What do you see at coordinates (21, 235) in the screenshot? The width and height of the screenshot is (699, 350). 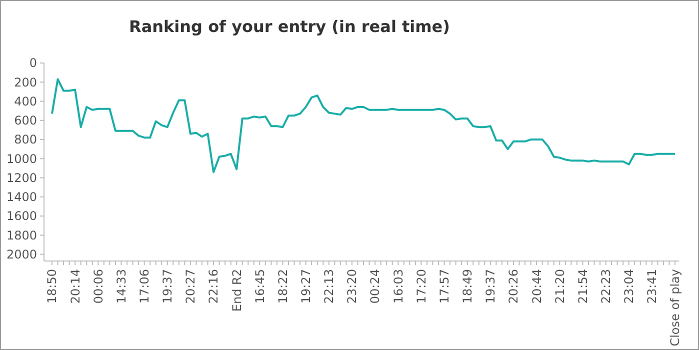 I see `y-tick-label: 1800` at bounding box center [21, 235].